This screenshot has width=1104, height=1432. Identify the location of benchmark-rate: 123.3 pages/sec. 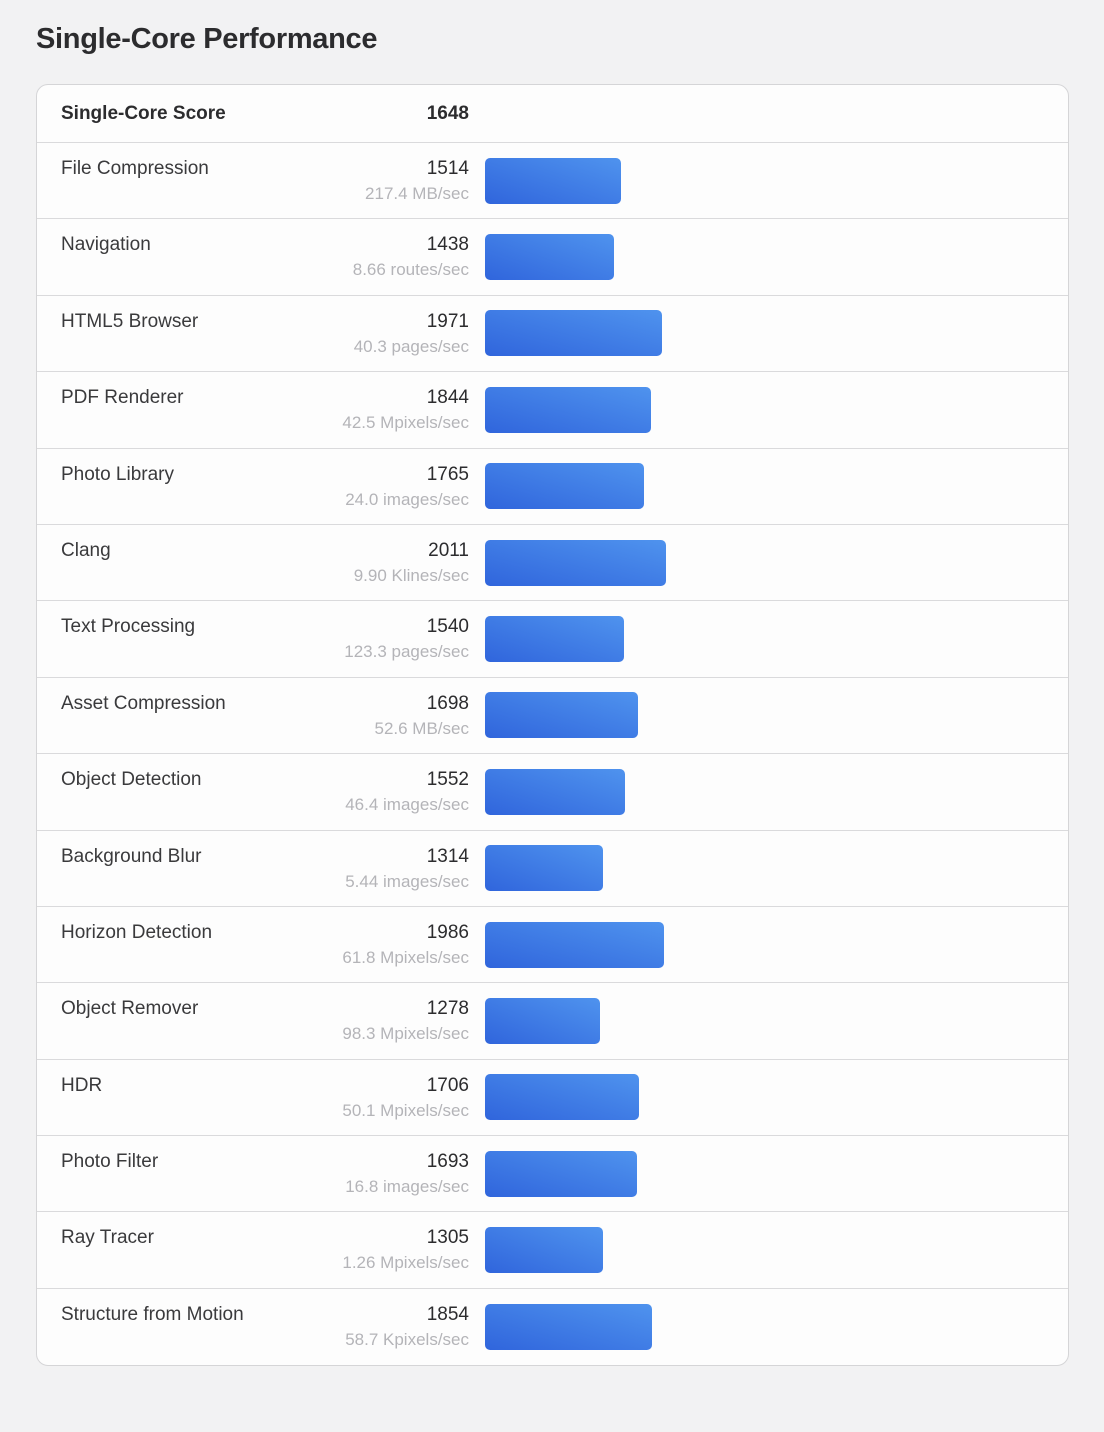
(406, 652).